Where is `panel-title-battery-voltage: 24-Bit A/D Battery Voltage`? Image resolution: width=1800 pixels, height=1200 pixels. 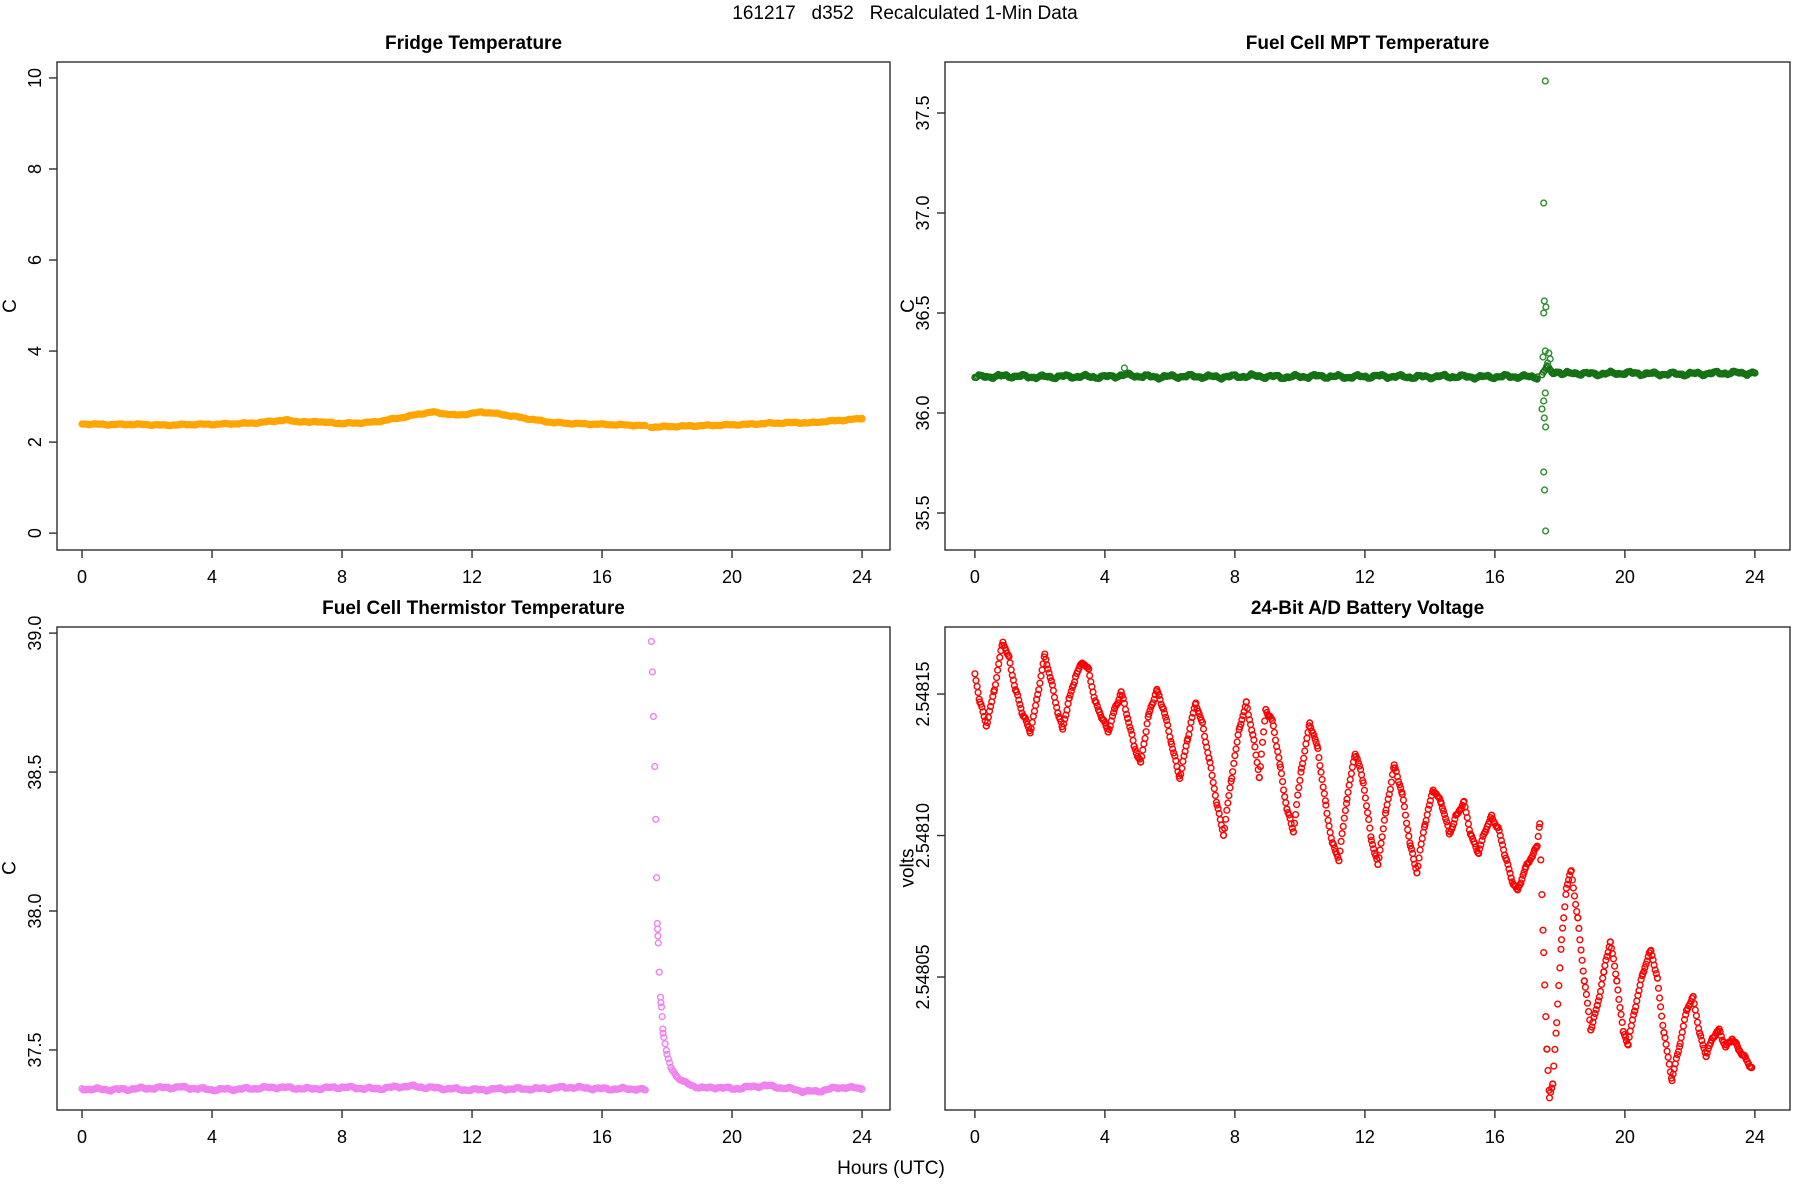 panel-title-battery-voltage: 24-Bit A/D Battery Voltage is located at coordinates (1367, 608).